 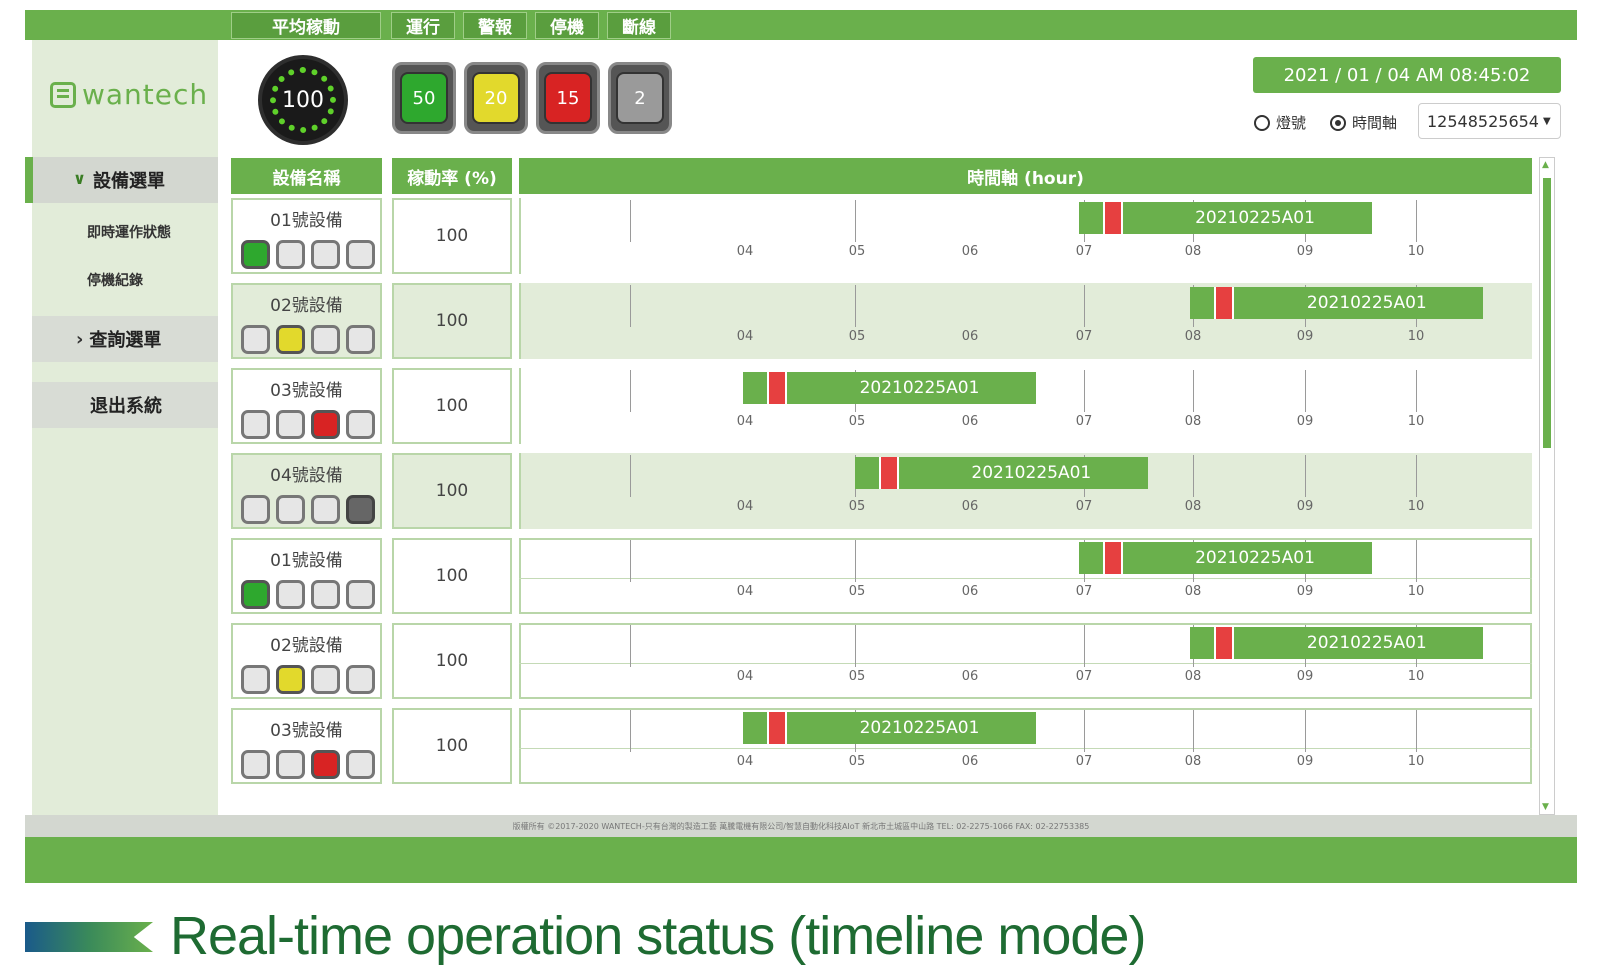 I want to click on device-select-value: 12548525654, so click(x=1483, y=121).